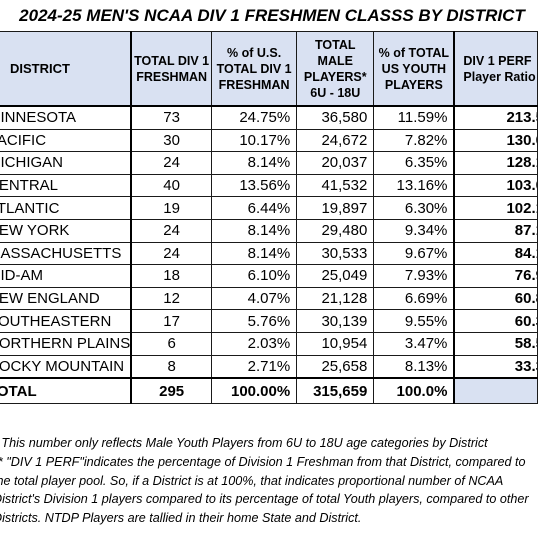 Image resolution: width=544 pixels, height=535 pixels. I want to click on youth-pct-cell: 9.67%, so click(414, 253).